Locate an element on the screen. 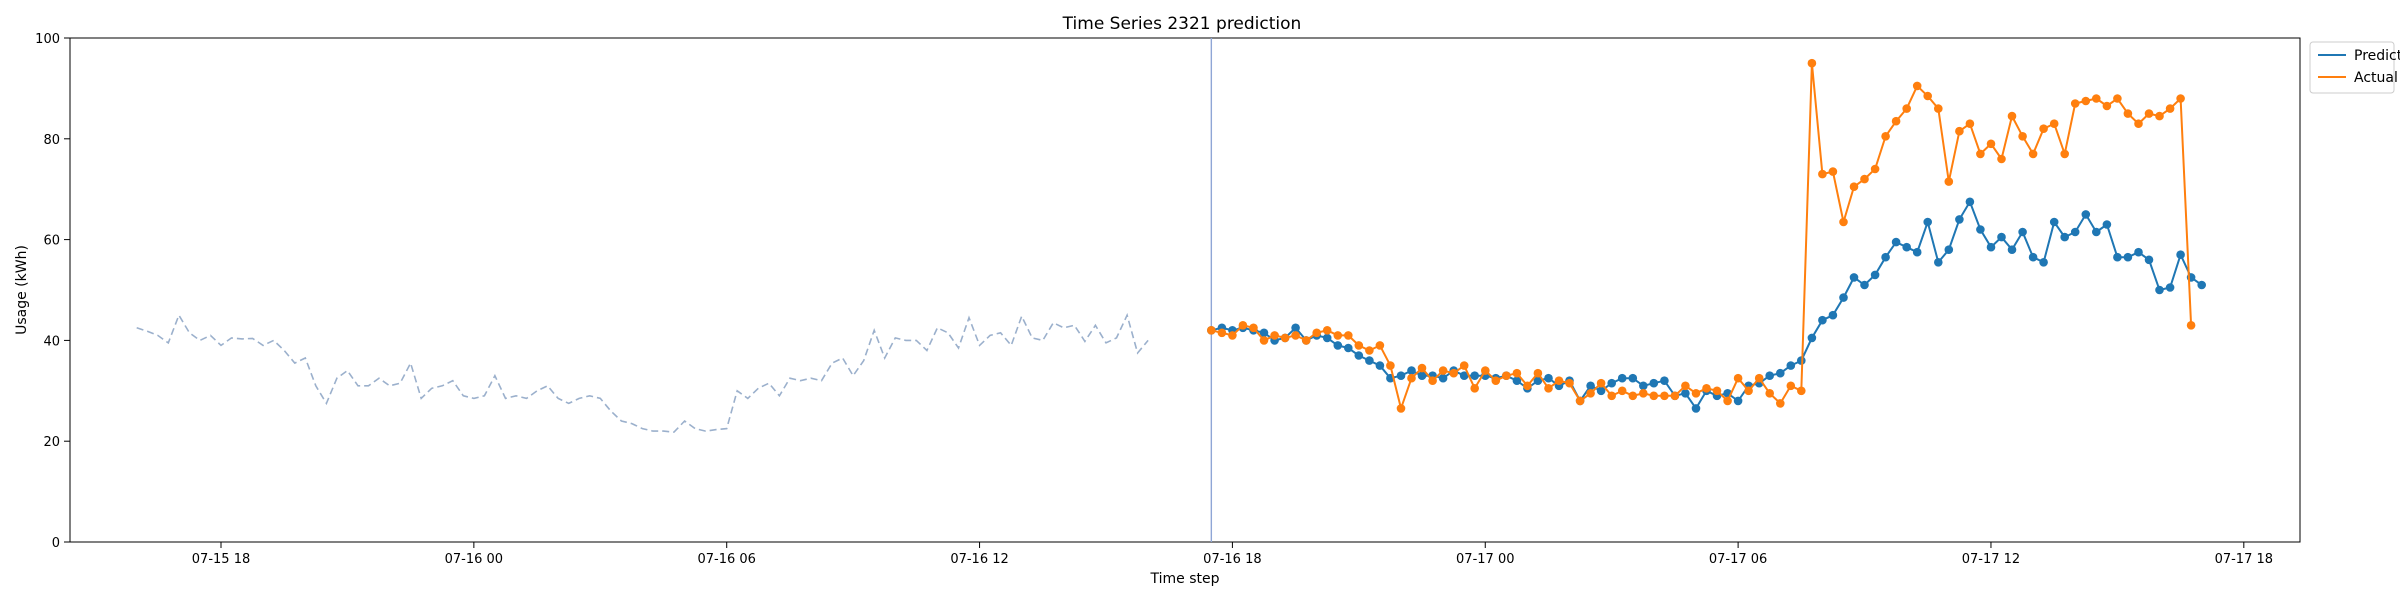  x-tick-label: 07-17 00 is located at coordinates (1485, 559).